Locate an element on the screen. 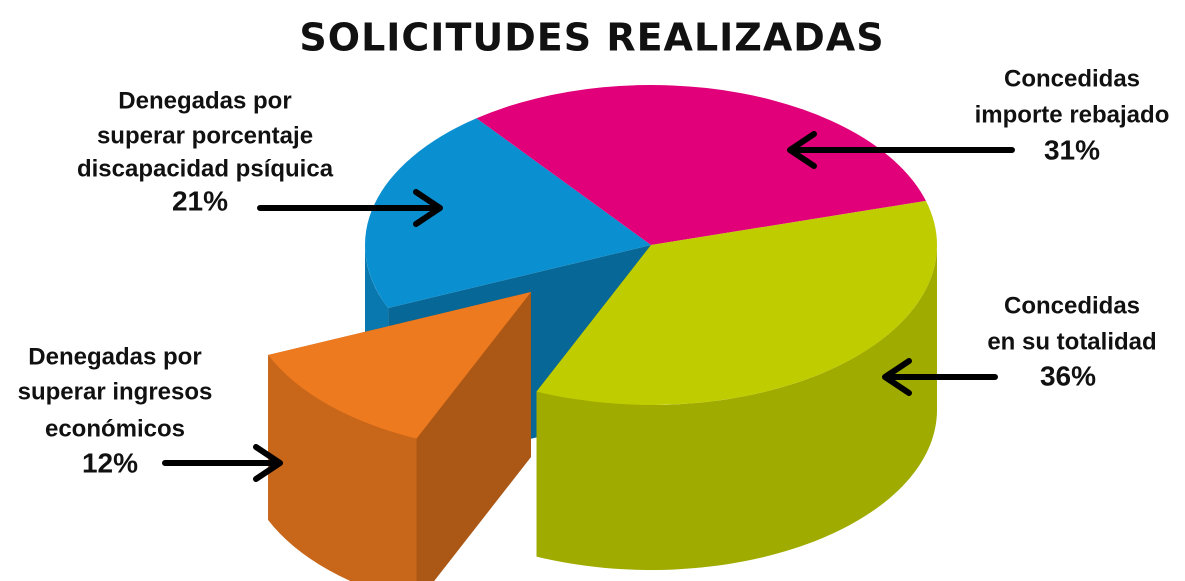 The height and width of the screenshot is (581, 1185). value-label: 21% is located at coordinates (200, 200).